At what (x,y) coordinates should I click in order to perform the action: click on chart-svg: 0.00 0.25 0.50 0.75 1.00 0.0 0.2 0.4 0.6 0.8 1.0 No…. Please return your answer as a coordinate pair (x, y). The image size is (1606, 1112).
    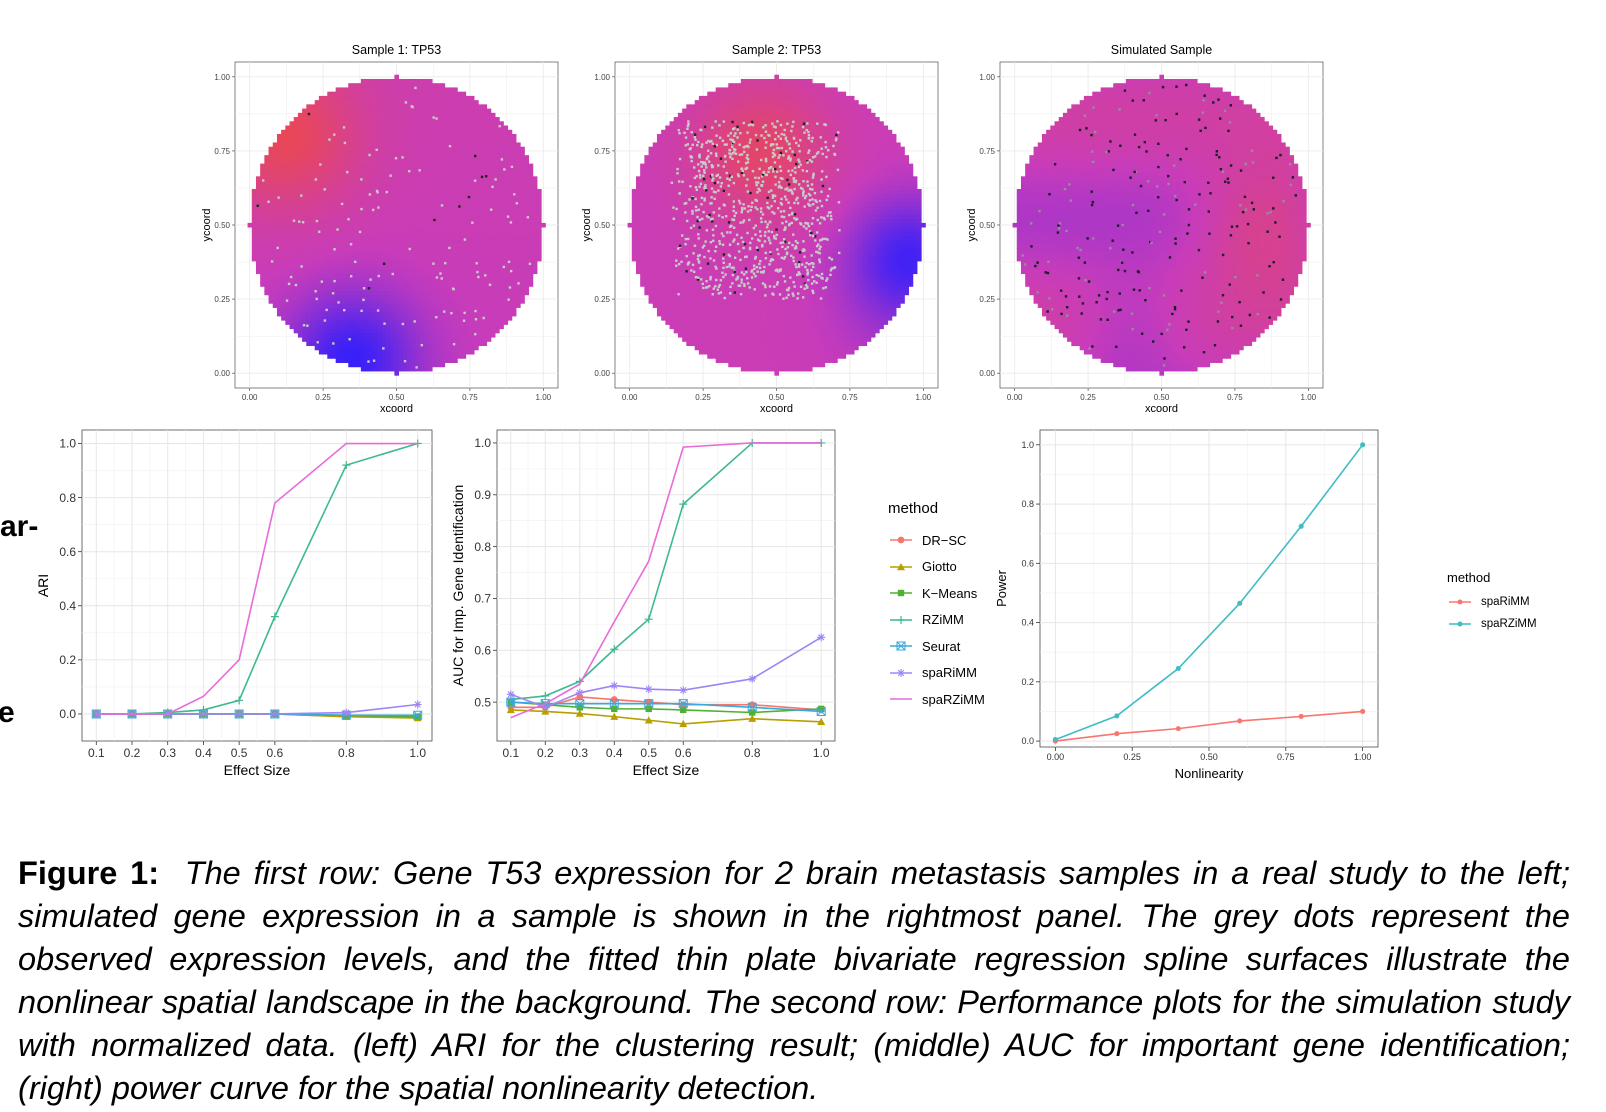
    Looking at the image, I should click on (1186, 605).